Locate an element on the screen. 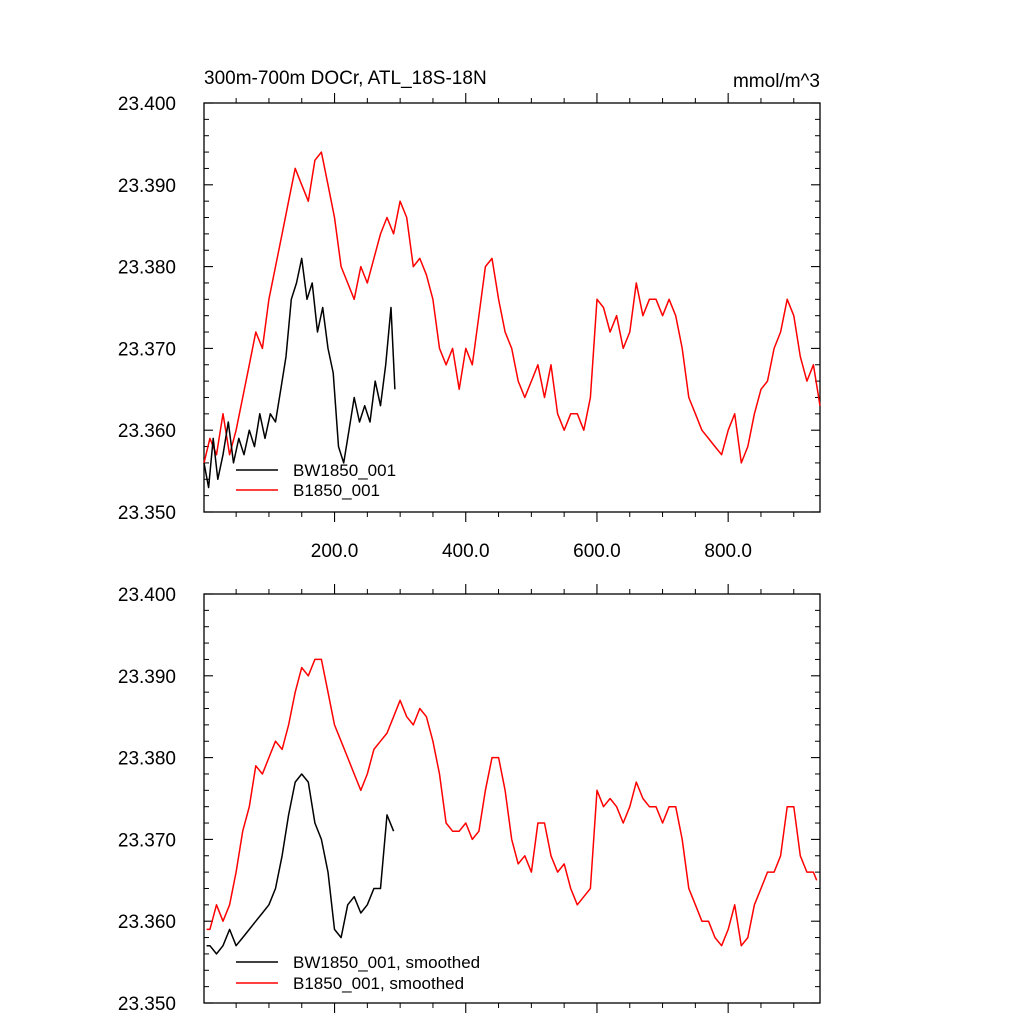 The height and width of the screenshot is (1024, 1024). legend-label-b1850: B1850_001 is located at coordinates (336, 490).